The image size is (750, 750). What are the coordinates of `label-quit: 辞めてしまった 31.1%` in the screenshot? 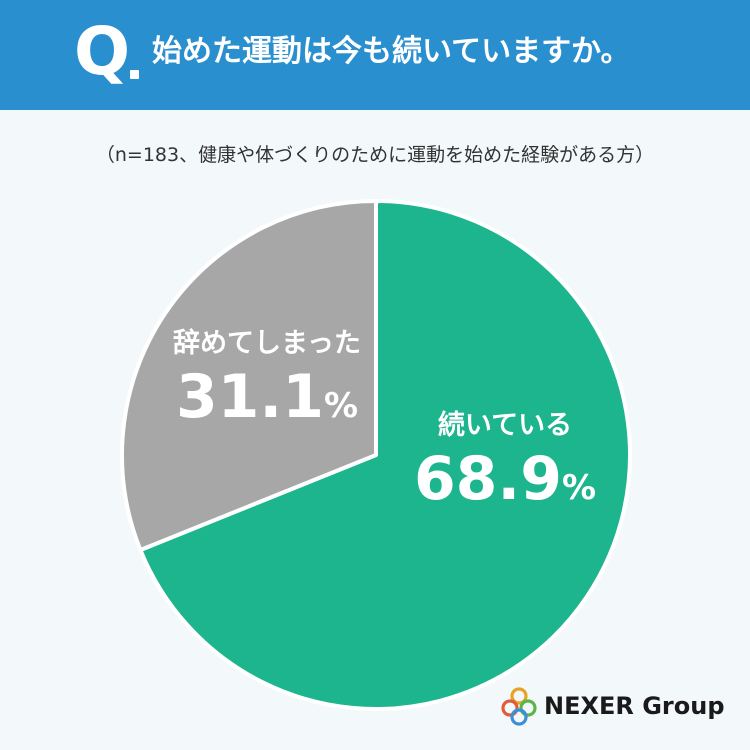 It's located at (267, 383).